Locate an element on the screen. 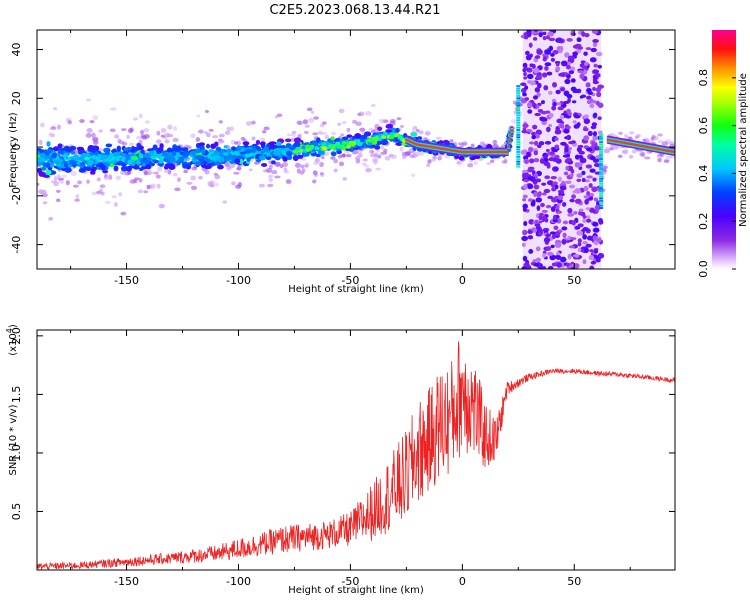 This screenshot has width=750, height=600. x-tick-label: -100 is located at coordinates (238, 581).